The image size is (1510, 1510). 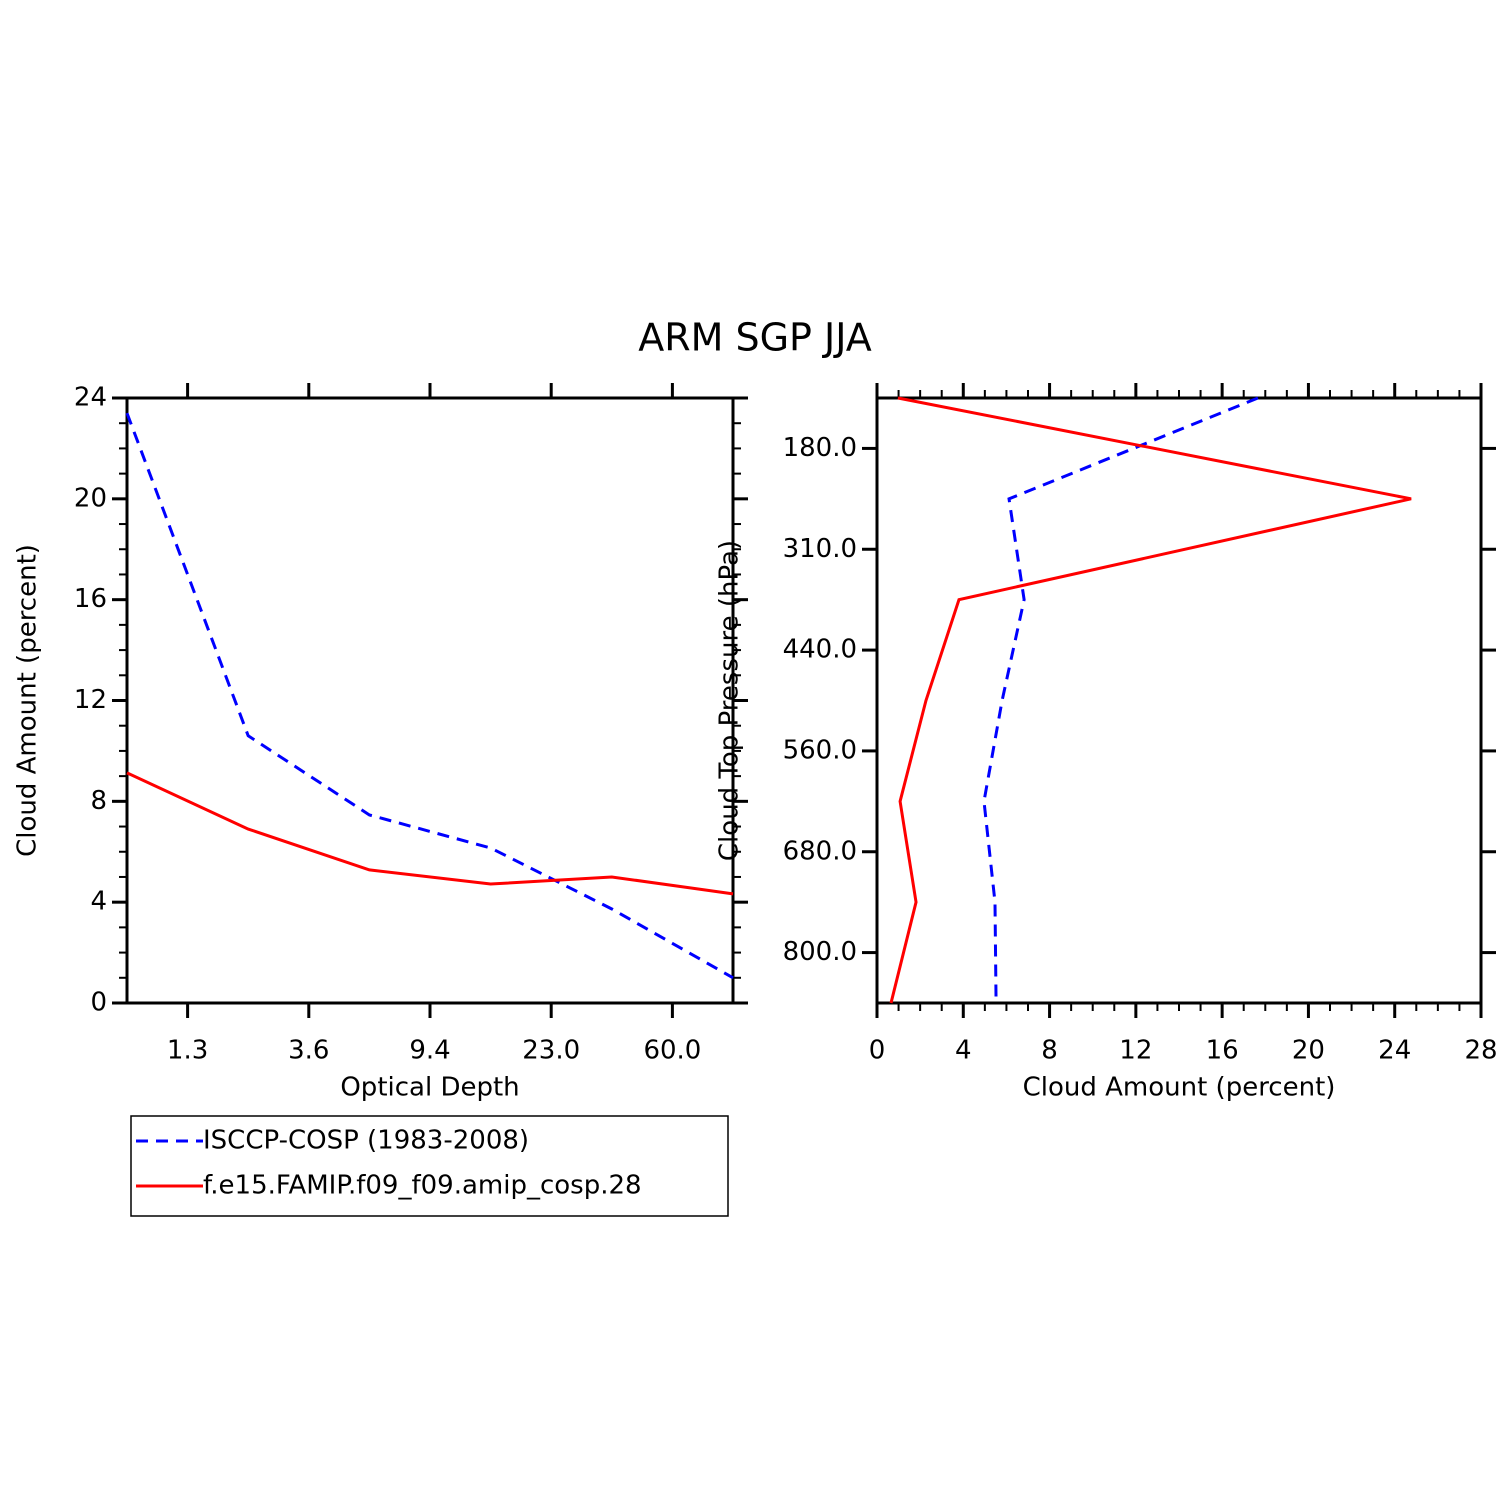 What do you see at coordinates (877, 1051) in the screenshot?
I see `x-tick-label: 0` at bounding box center [877, 1051].